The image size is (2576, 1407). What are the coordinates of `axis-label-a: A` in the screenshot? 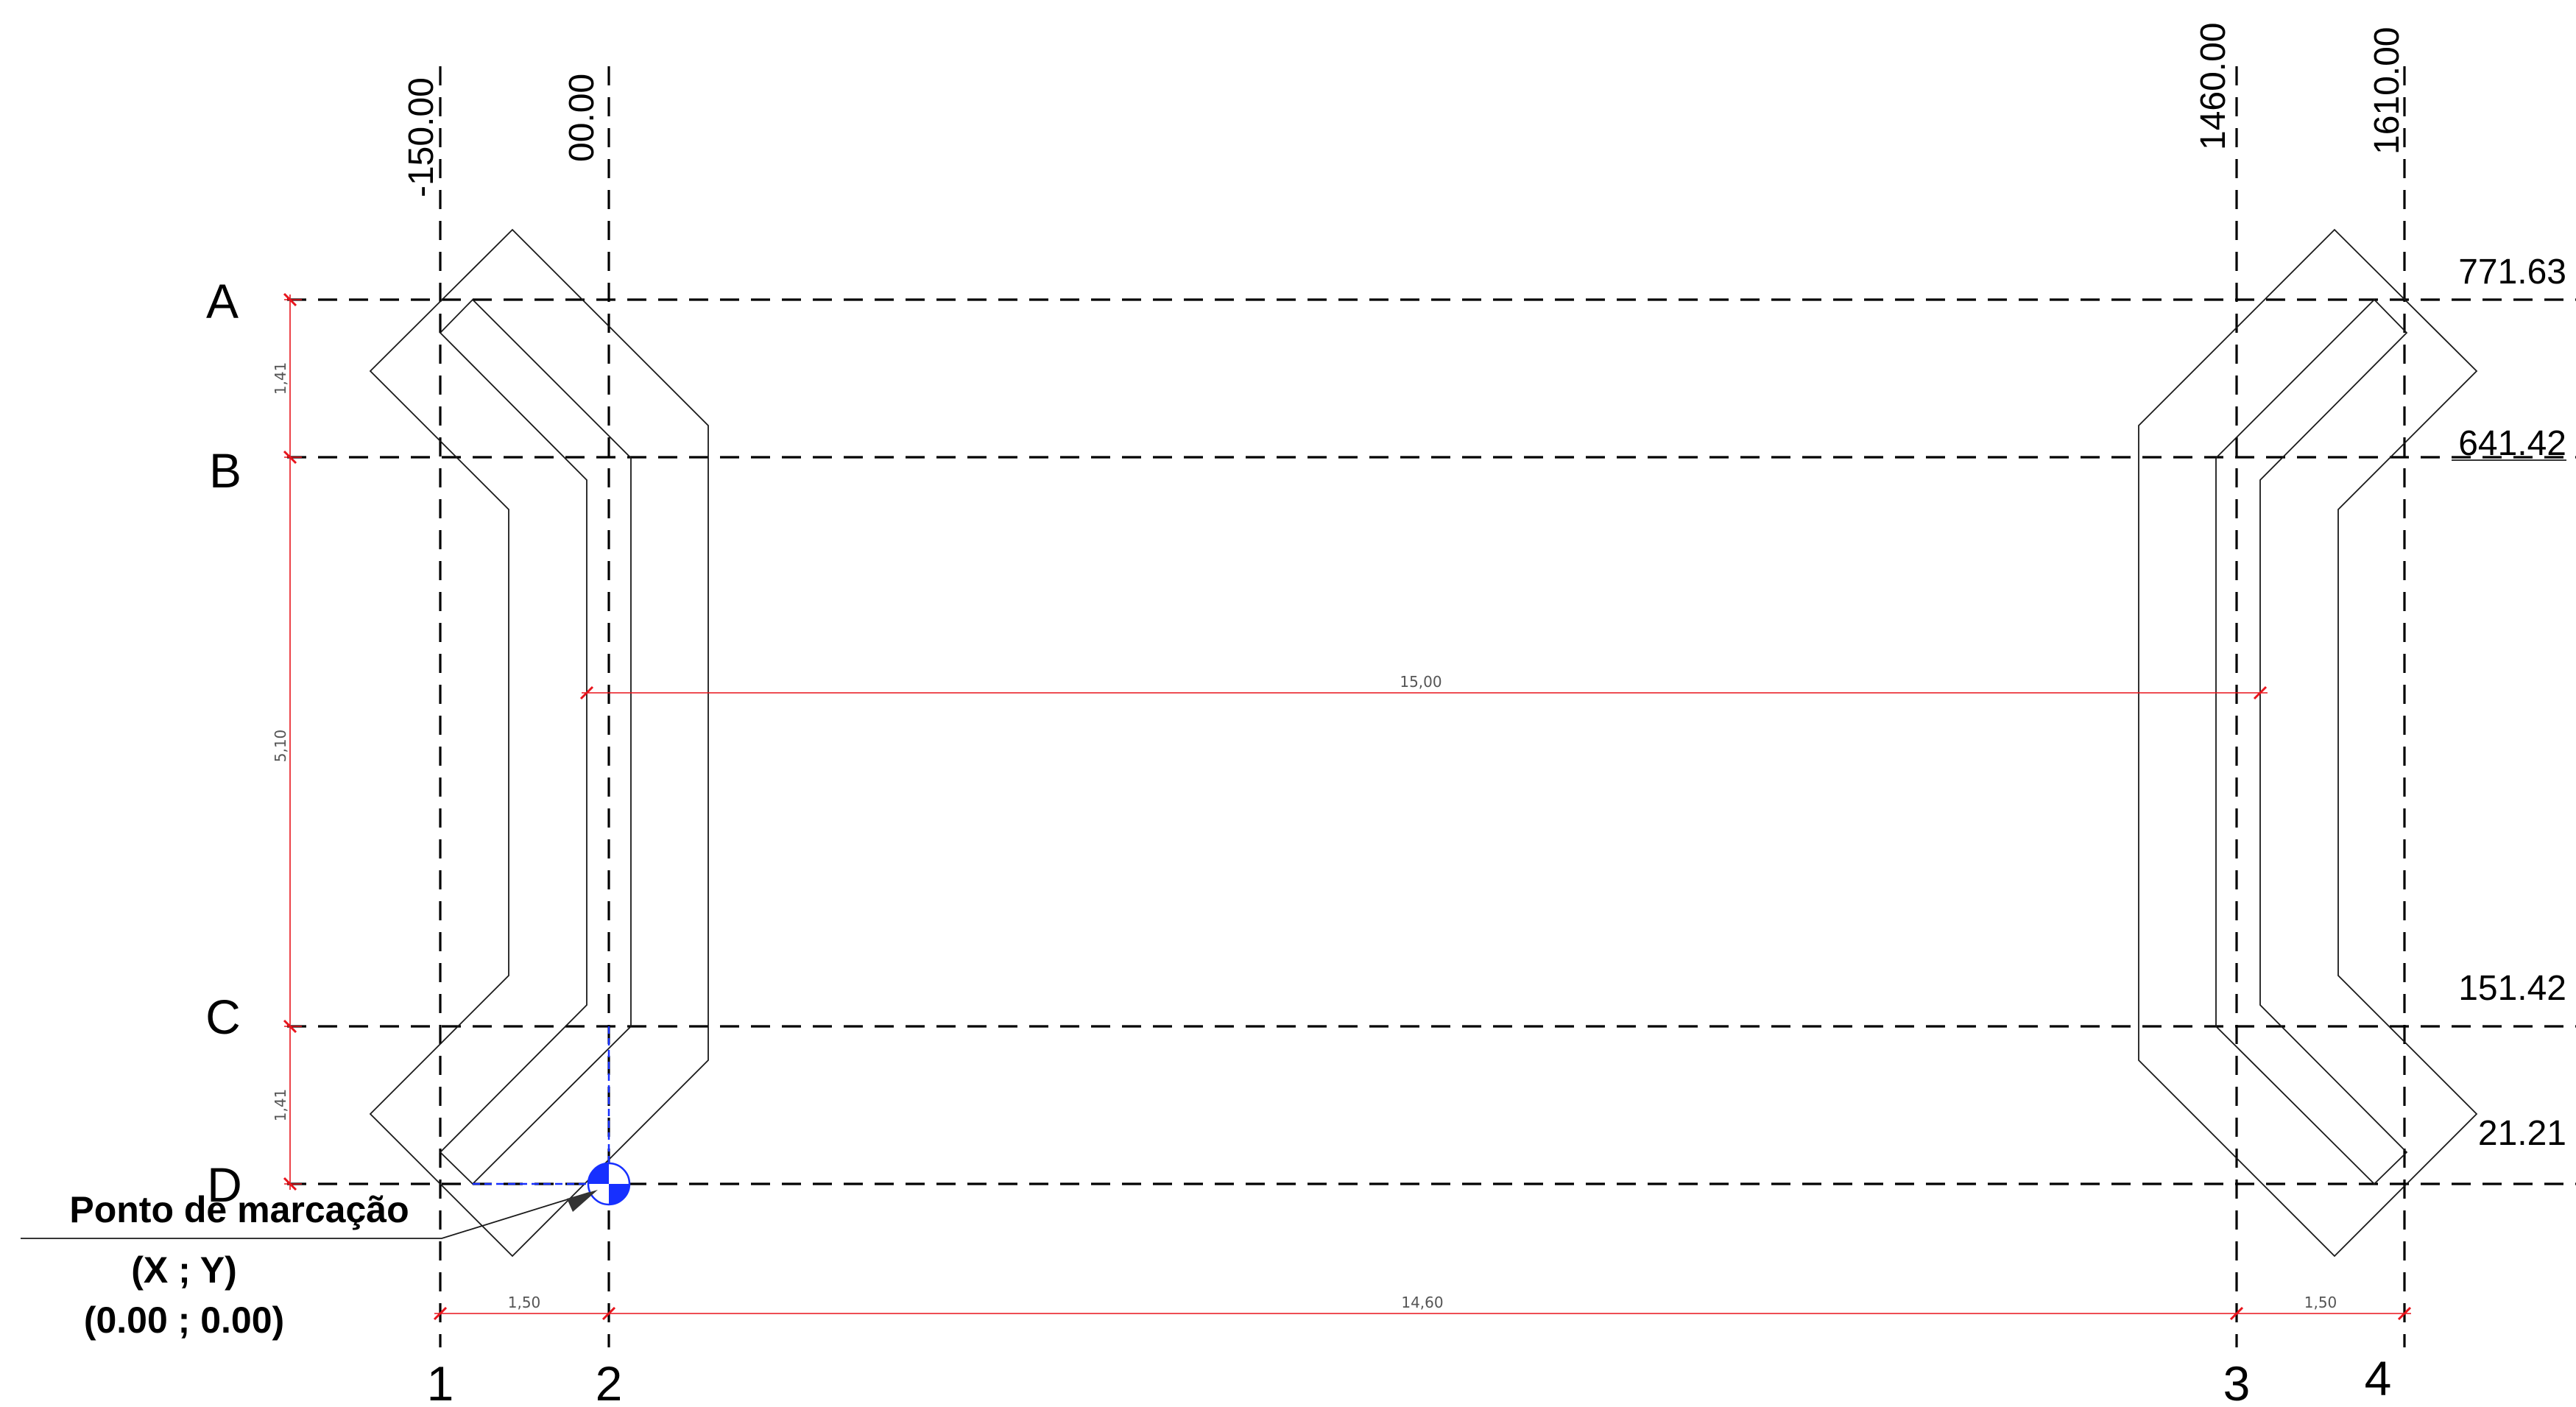 It's located at (222, 301).